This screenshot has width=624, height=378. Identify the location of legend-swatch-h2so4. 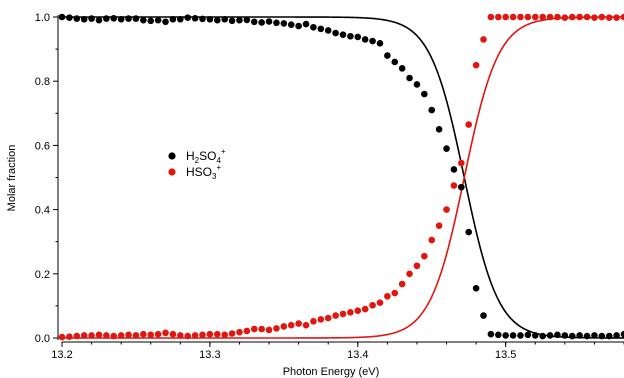
(172, 156).